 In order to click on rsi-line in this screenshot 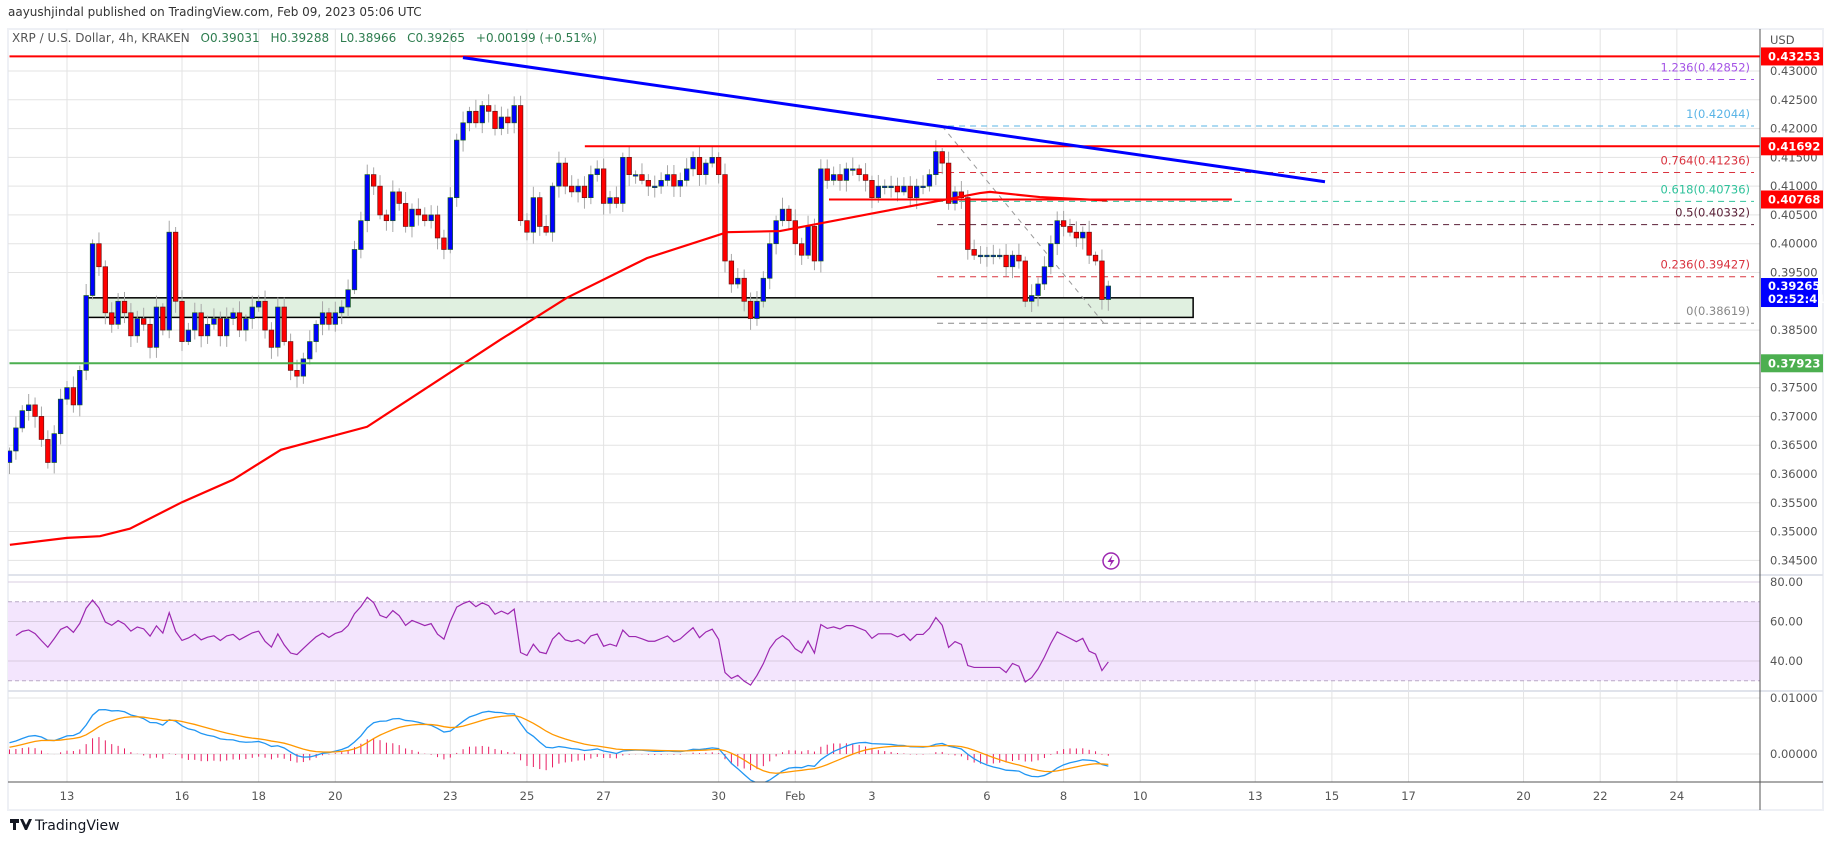, I will do `click(562, 641)`.